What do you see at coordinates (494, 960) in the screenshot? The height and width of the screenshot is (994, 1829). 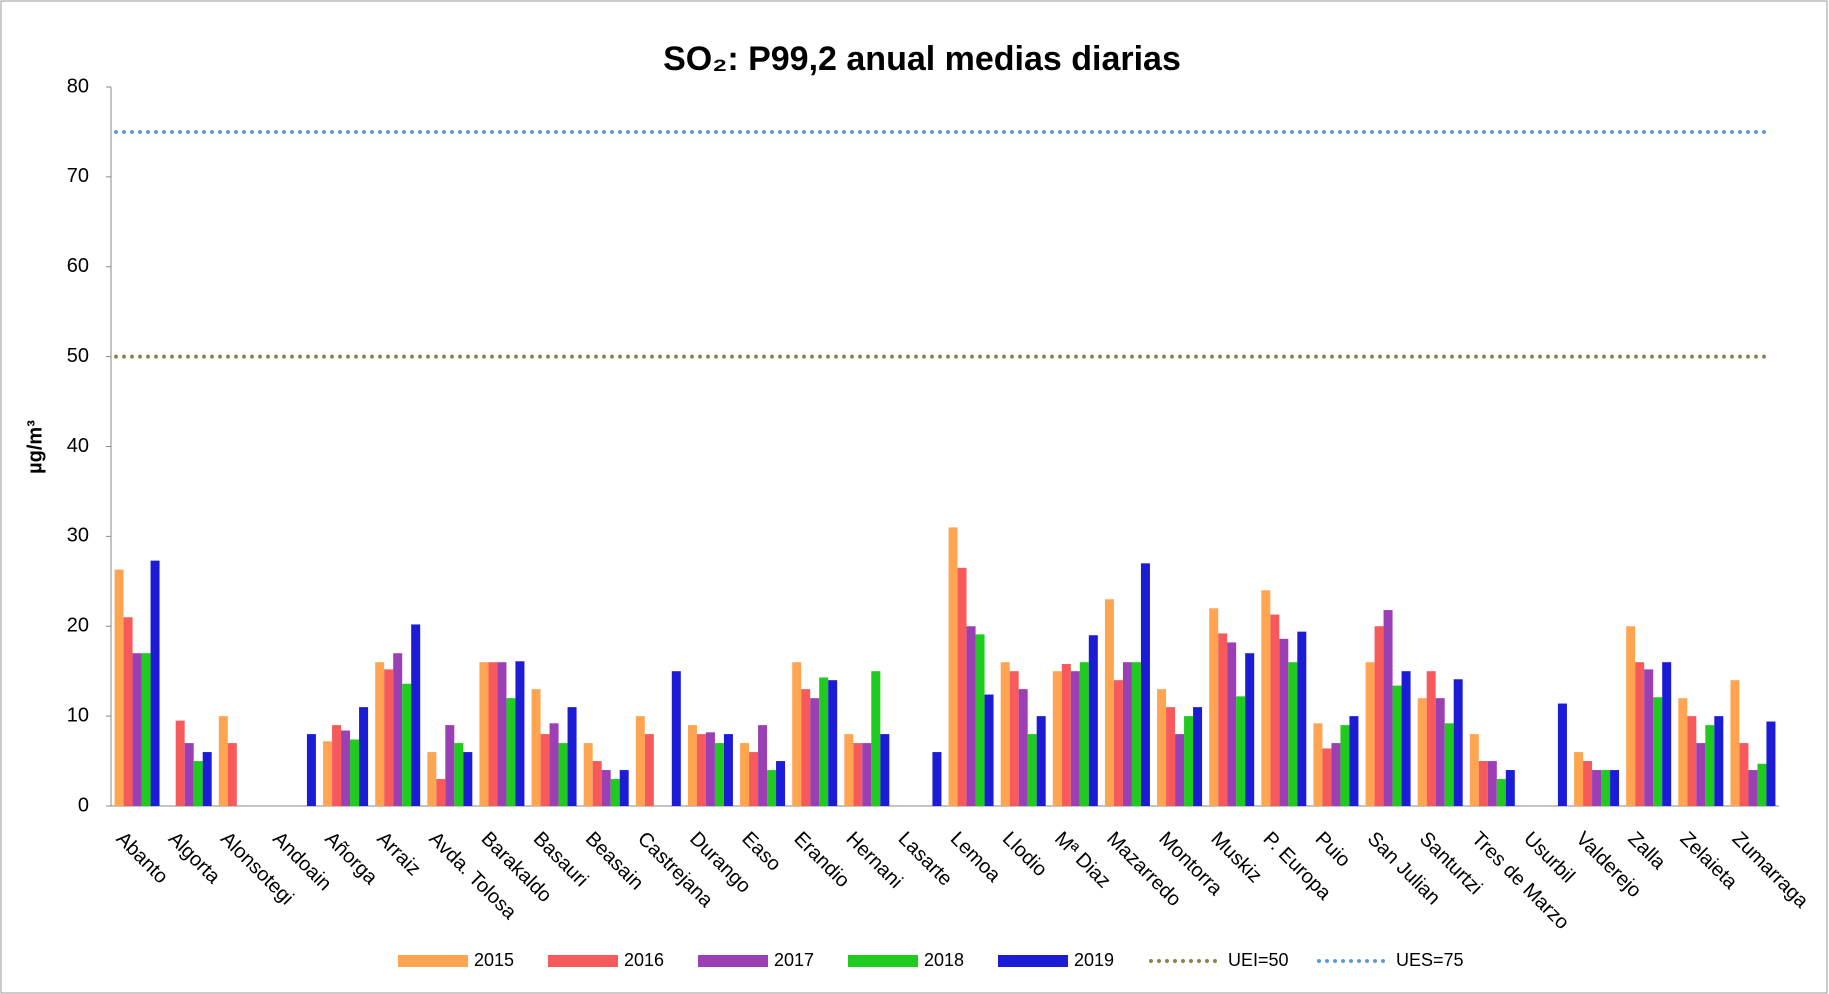 I see `legend-label: 2015` at bounding box center [494, 960].